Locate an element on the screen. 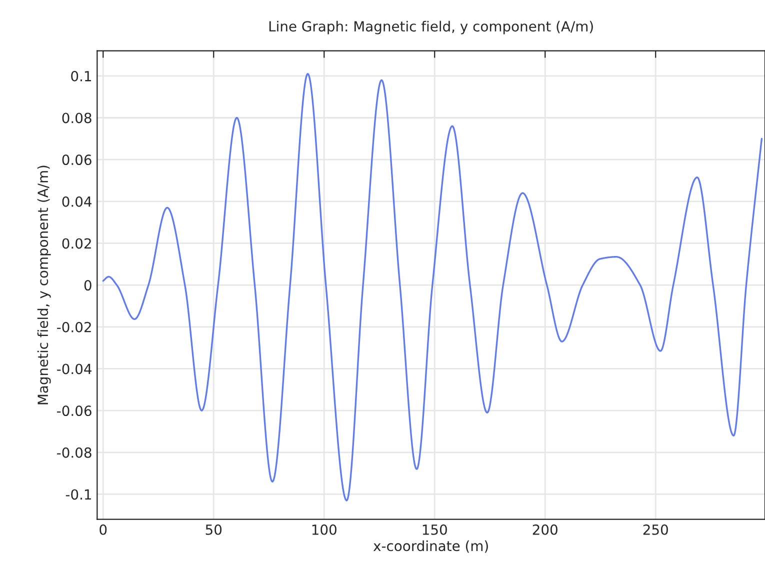  y-tick-label: 0.08 is located at coordinates (77, 118).